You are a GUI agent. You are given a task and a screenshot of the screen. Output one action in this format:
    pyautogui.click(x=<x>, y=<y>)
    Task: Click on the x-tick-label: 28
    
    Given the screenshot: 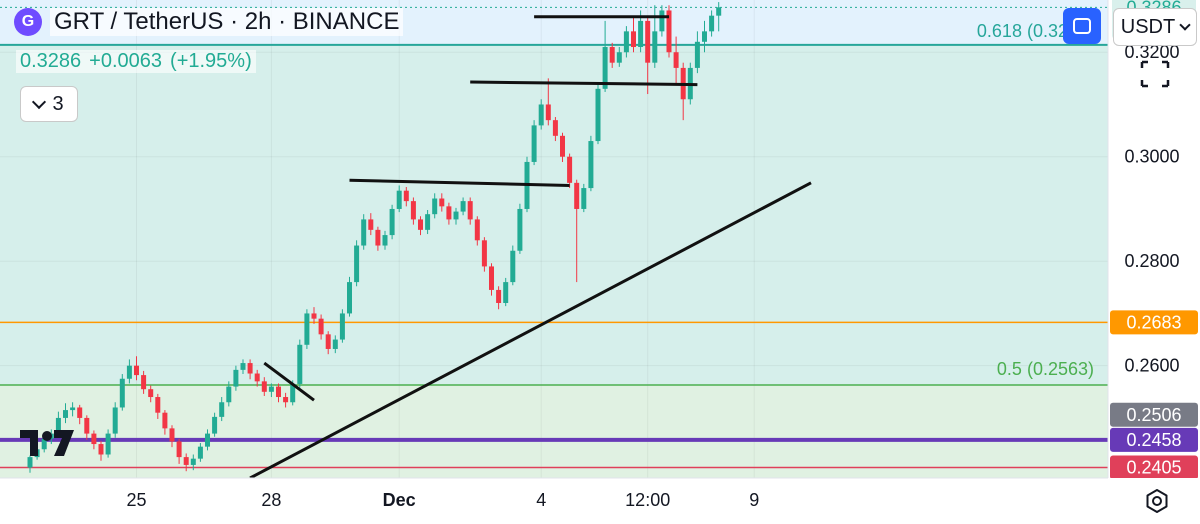 What is the action you would take?
    pyautogui.click(x=271, y=500)
    